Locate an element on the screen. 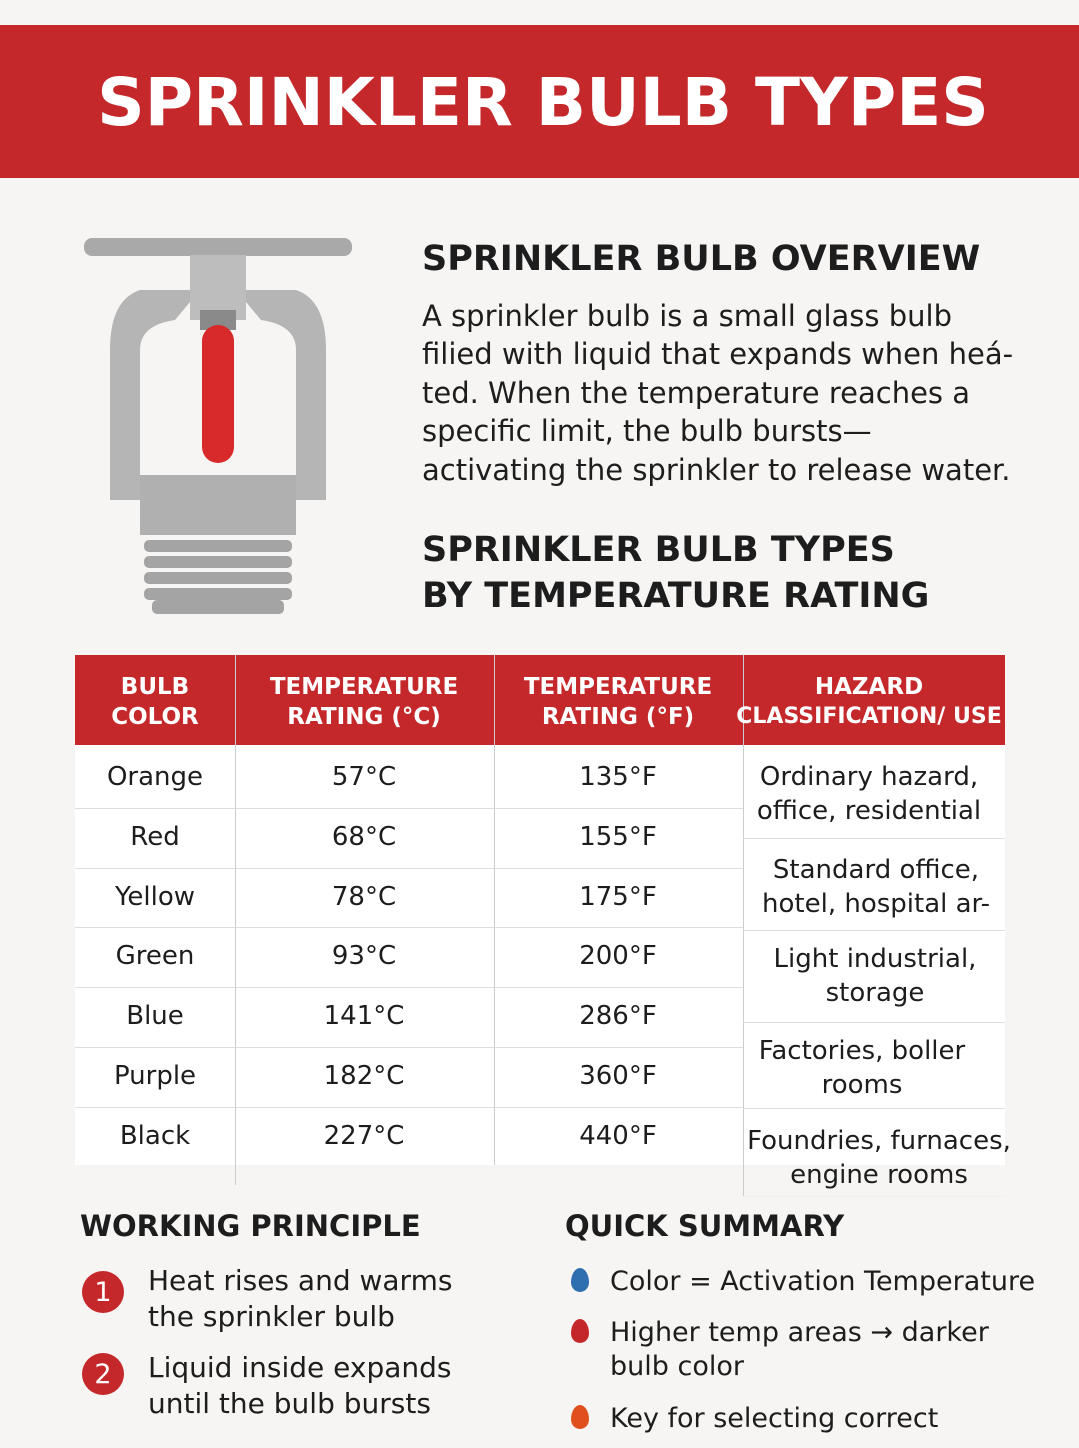  hazard-cell: hotel, hospital ar- is located at coordinates (876, 904).